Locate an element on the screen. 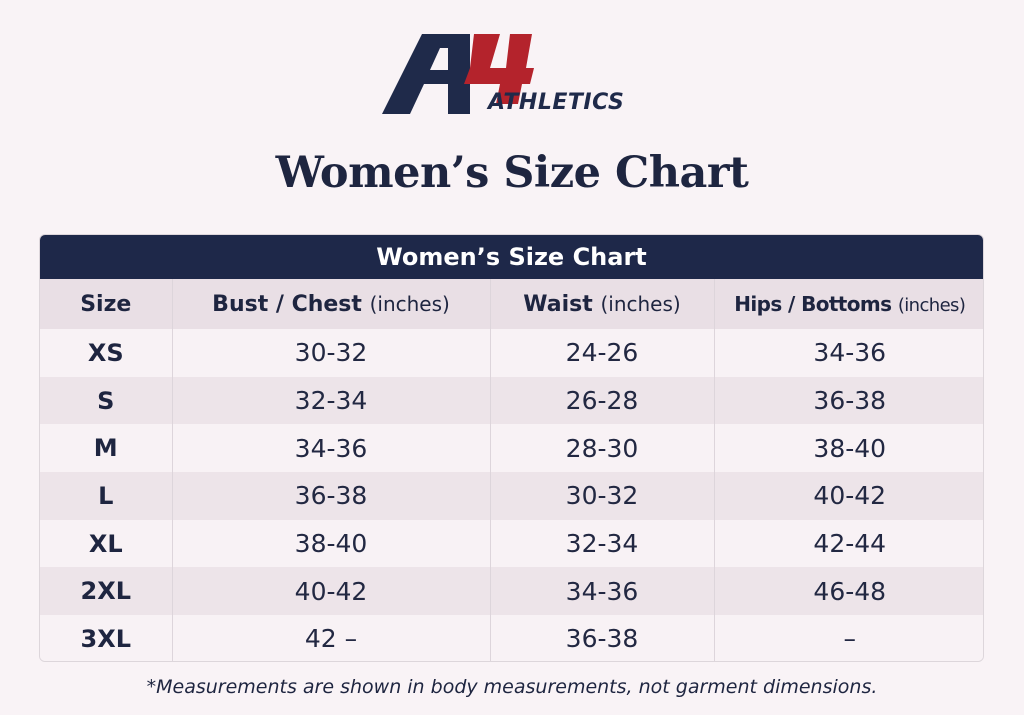 The width and height of the screenshot is (1024, 715). column-header-waist: Waist (inches) is located at coordinates (602, 304).